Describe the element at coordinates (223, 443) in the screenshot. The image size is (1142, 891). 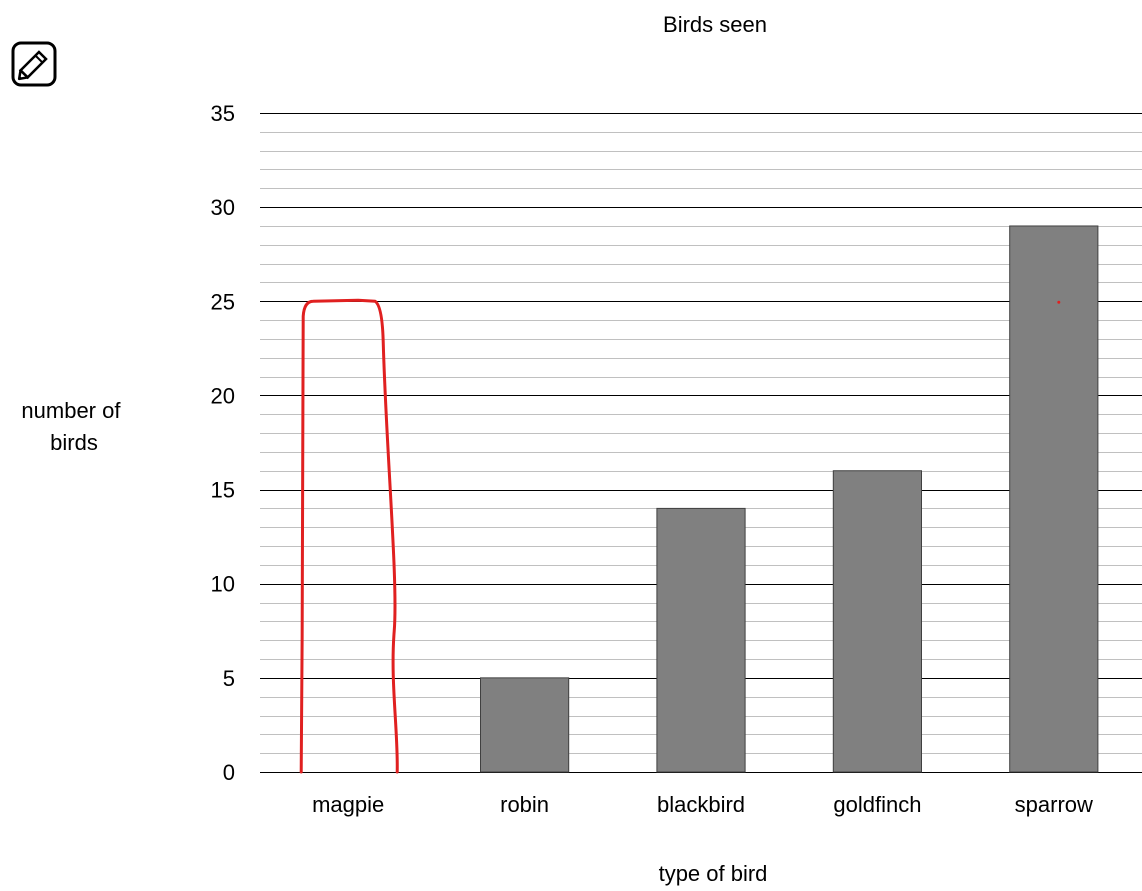
I see `y-axis-ticks: 0 5 10 15 20 25 30 35` at that location.